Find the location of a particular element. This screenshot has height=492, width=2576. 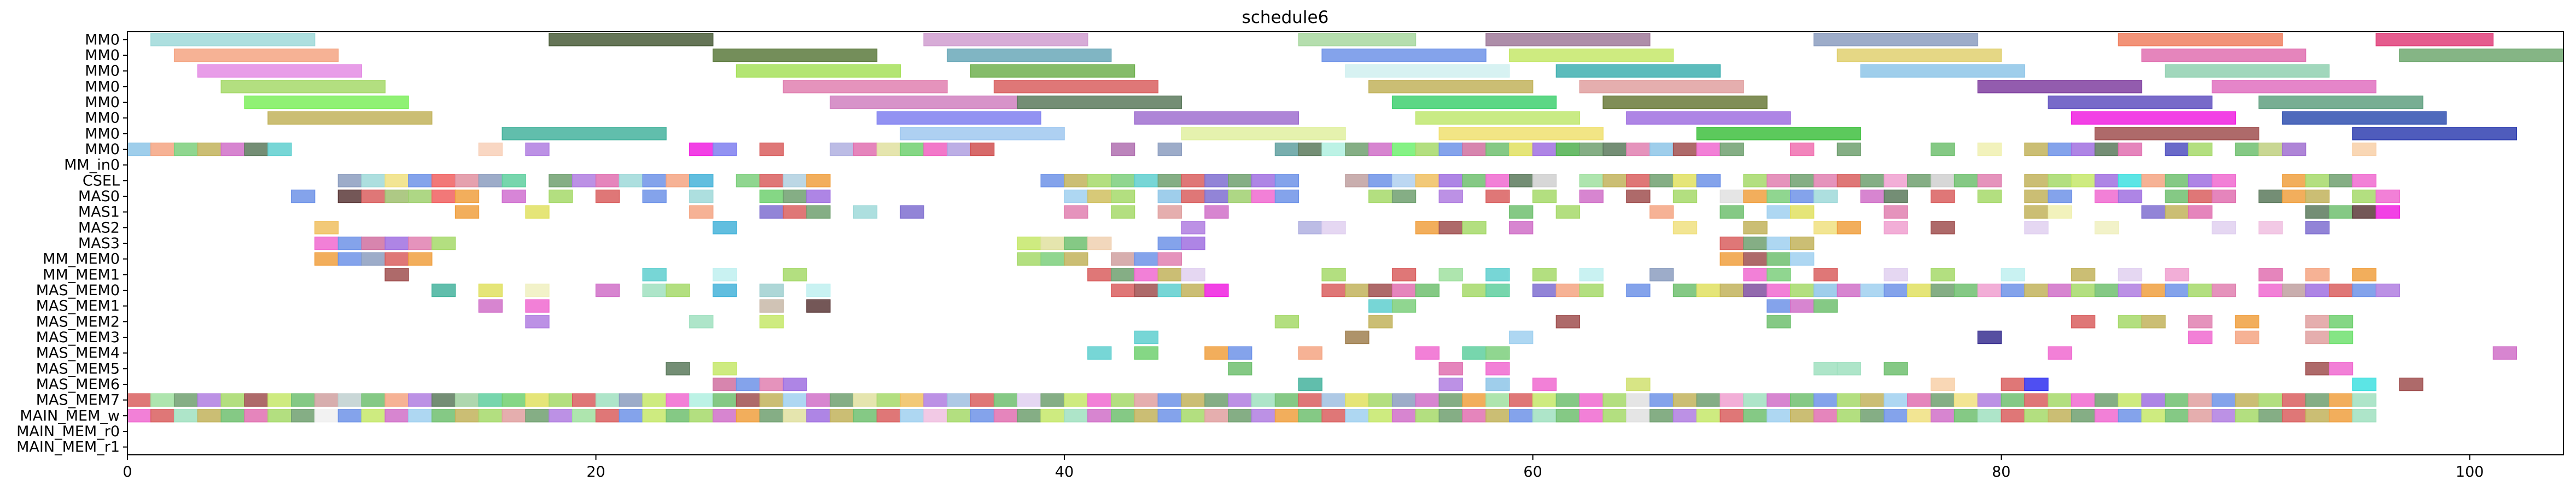

y-tick-label: MM0 is located at coordinates (103, 133).